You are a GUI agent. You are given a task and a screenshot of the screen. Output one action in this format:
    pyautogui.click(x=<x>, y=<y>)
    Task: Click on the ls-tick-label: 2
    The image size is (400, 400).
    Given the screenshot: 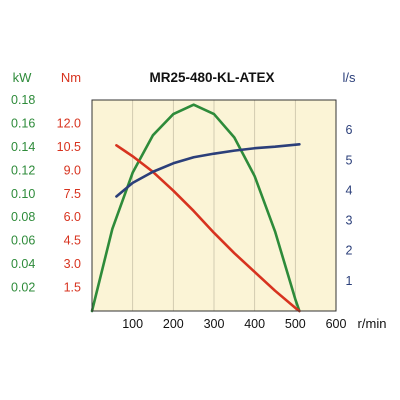 What is the action you would take?
    pyautogui.click(x=349, y=251)
    